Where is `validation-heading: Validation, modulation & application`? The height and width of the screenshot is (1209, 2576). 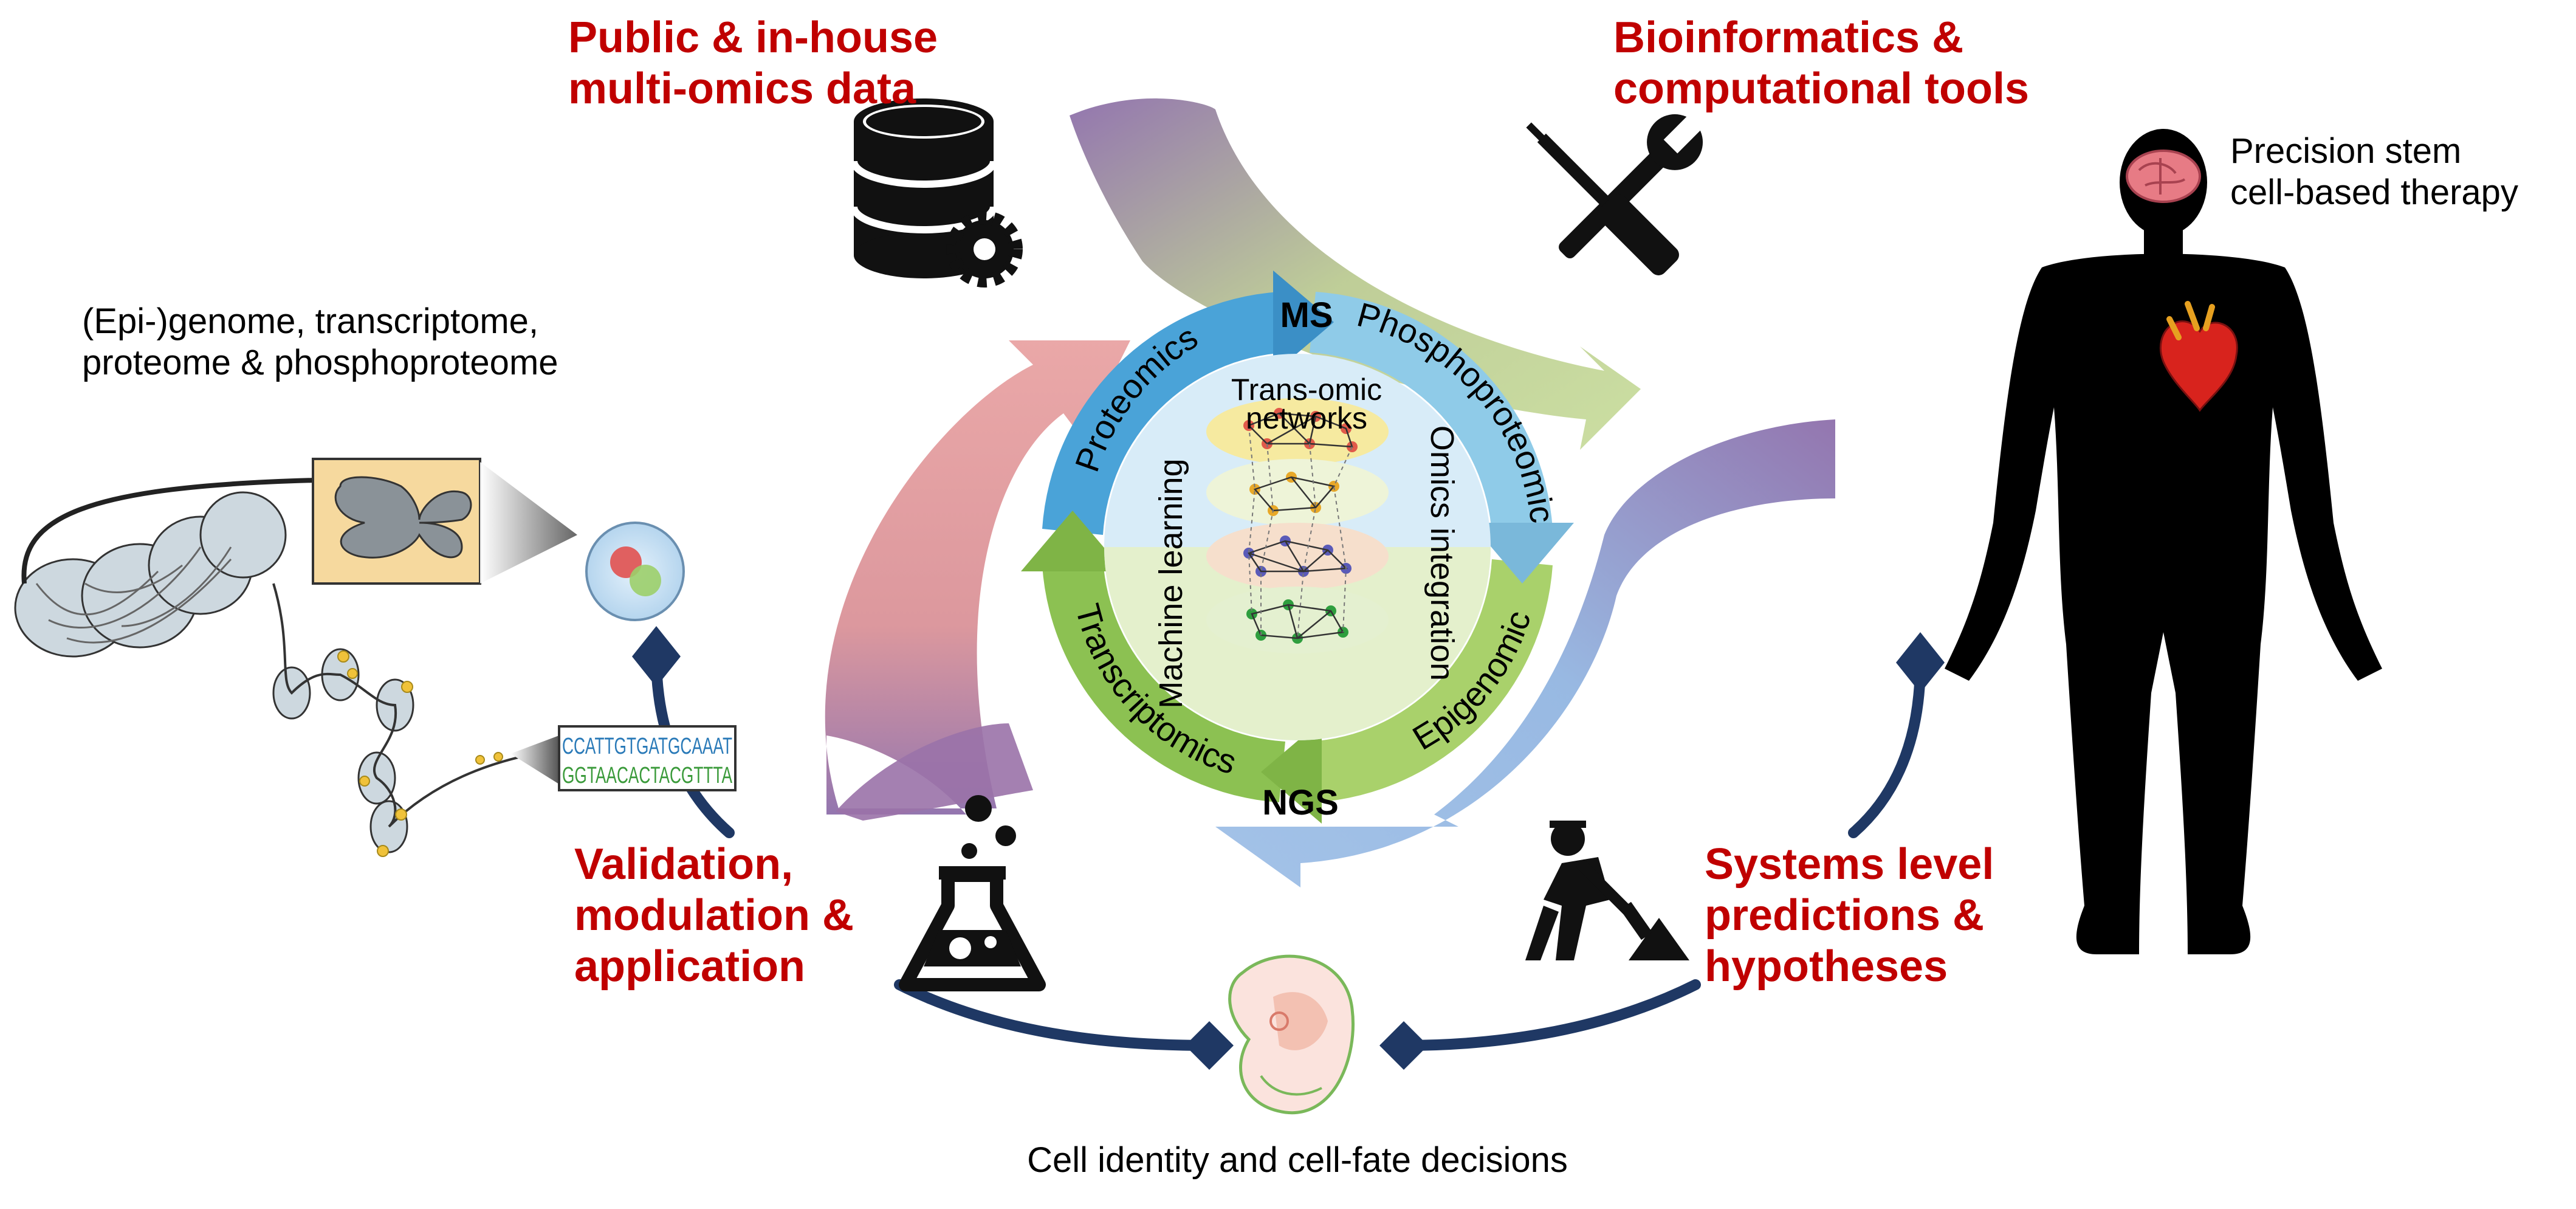
validation-heading: Validation, modulation & application is located at coordinates (714, 915).